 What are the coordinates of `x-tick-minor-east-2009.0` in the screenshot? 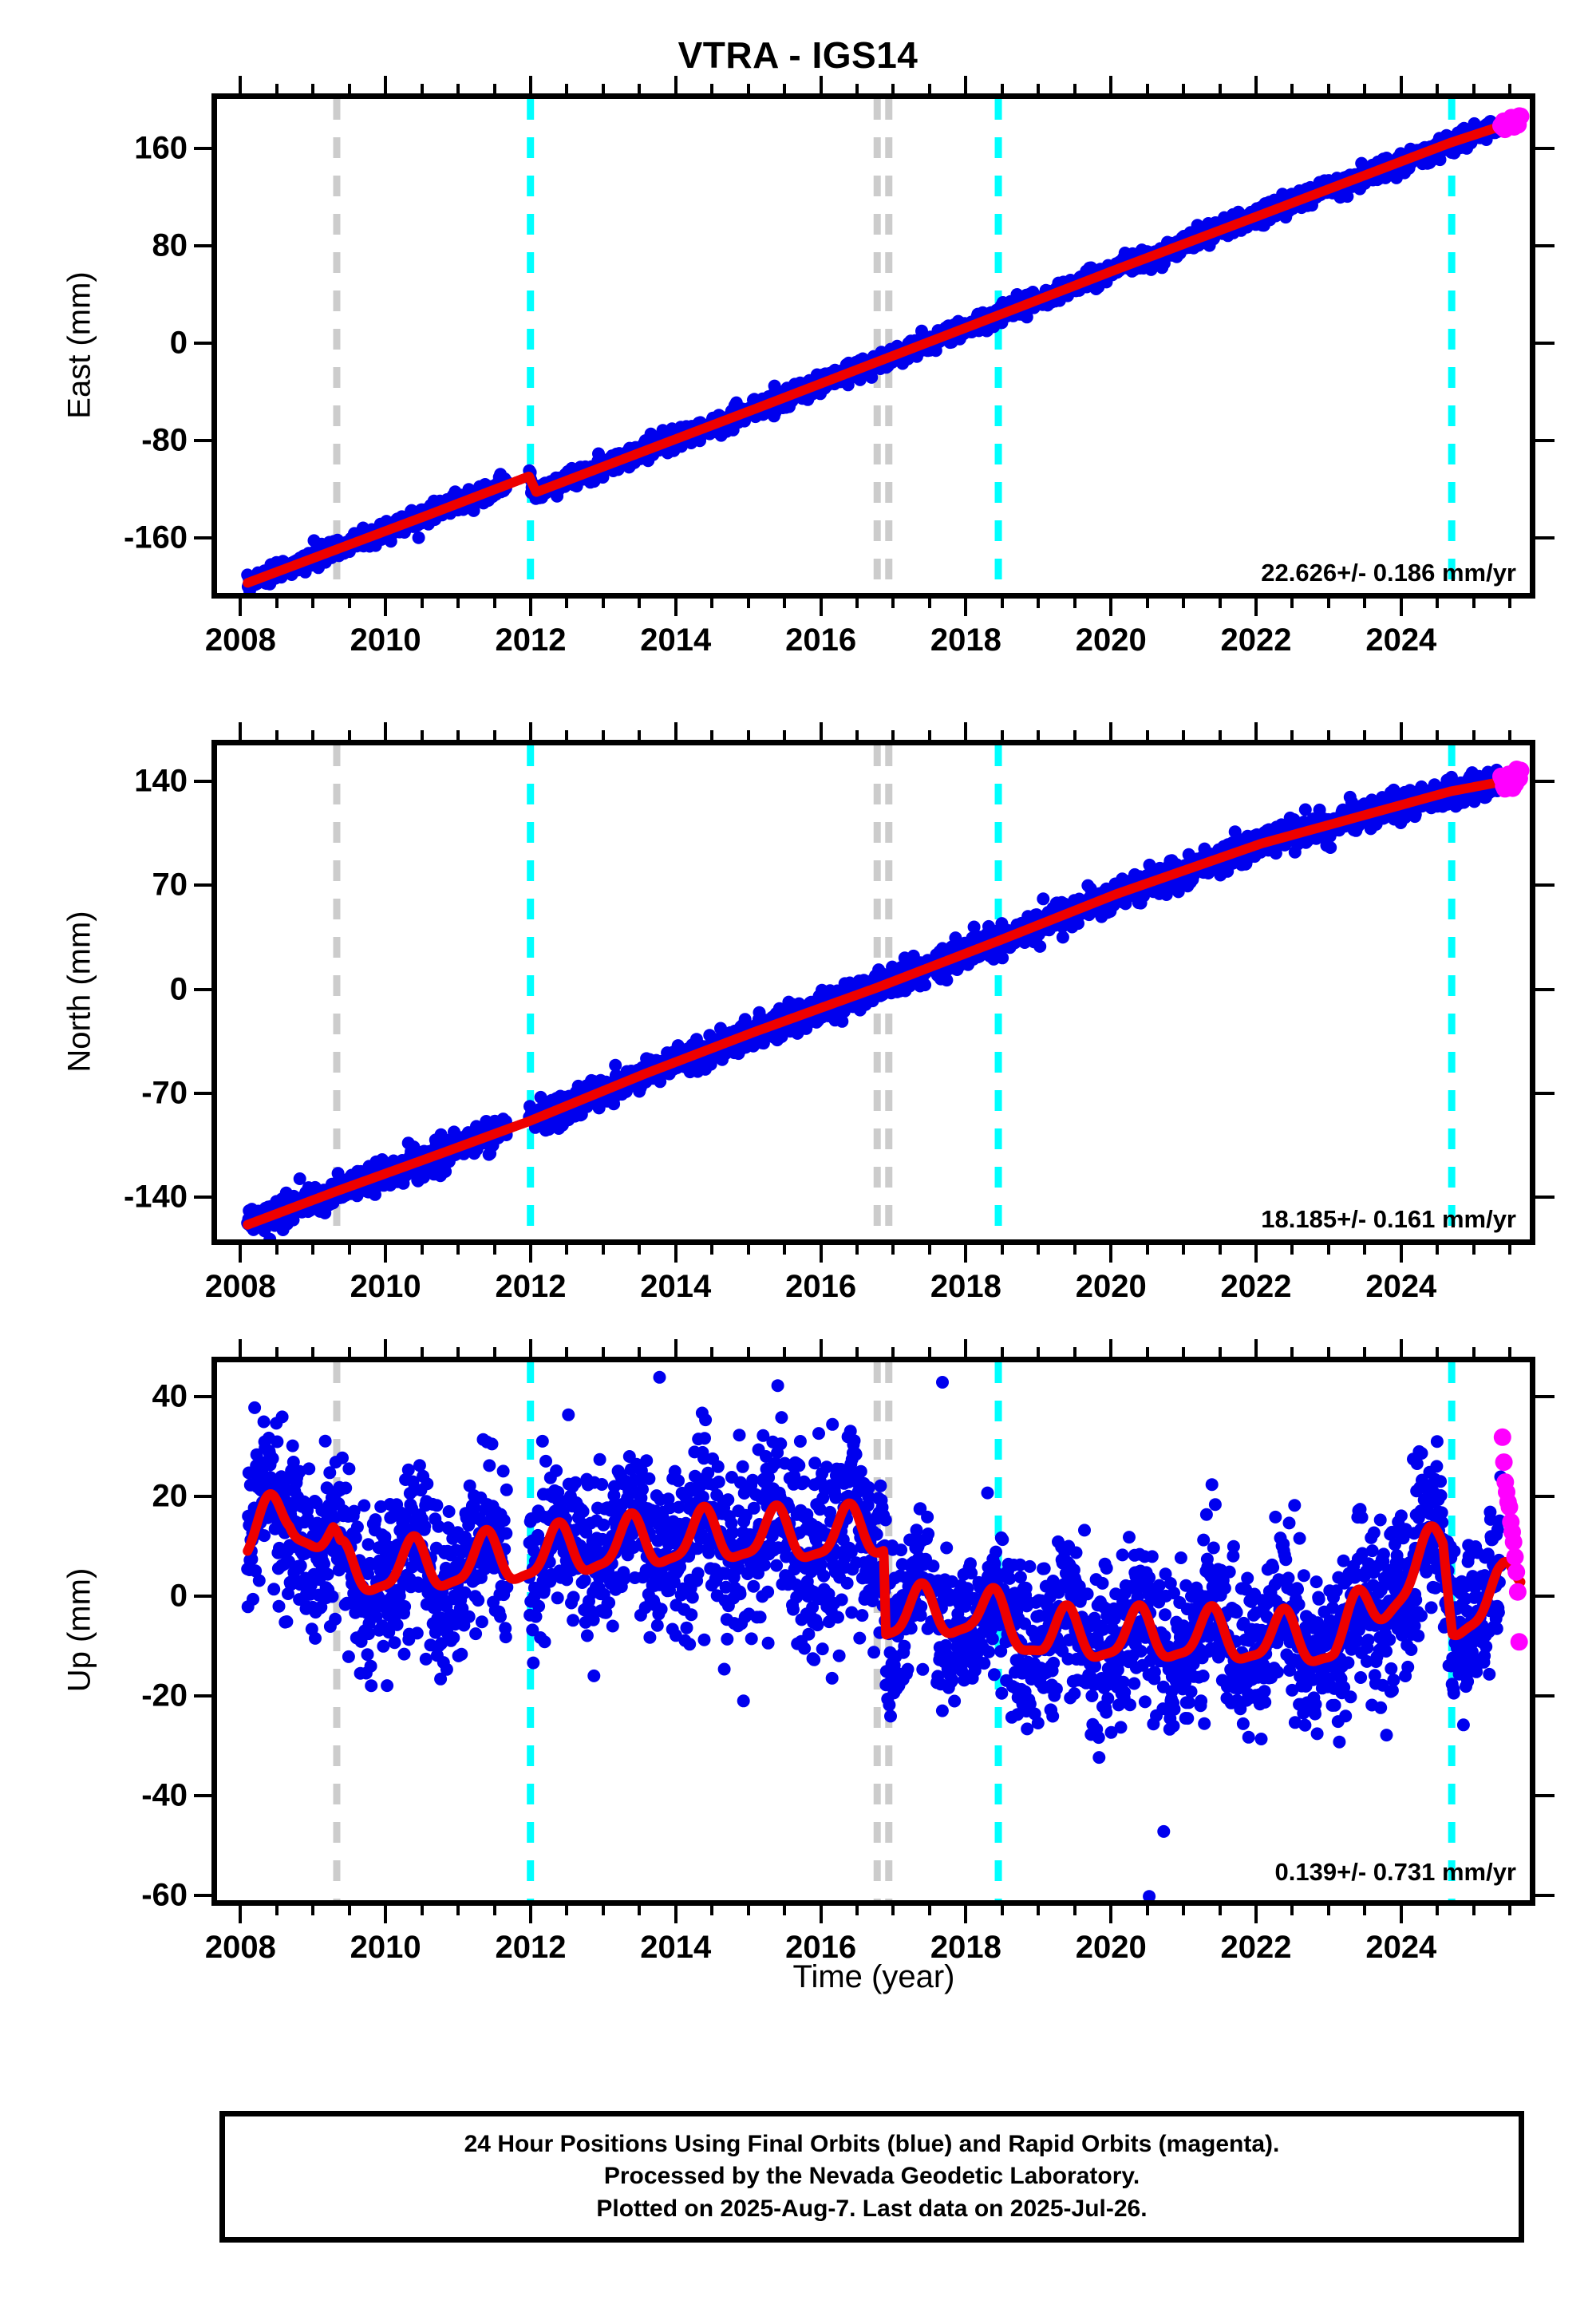 It's located at (313, 603).